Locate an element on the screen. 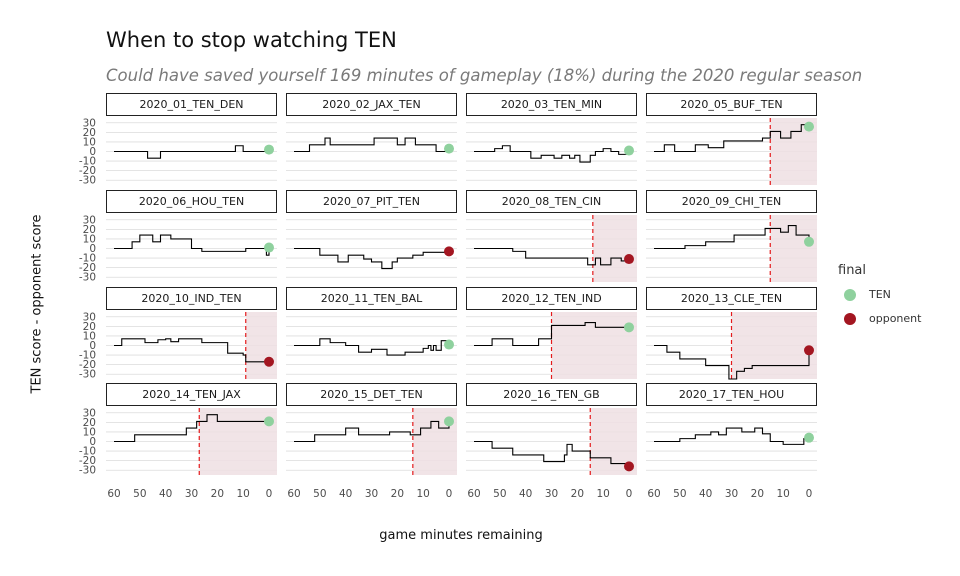  facet-strip-label: 2020_10_IND_TEN is located at coordinates (191, 298).